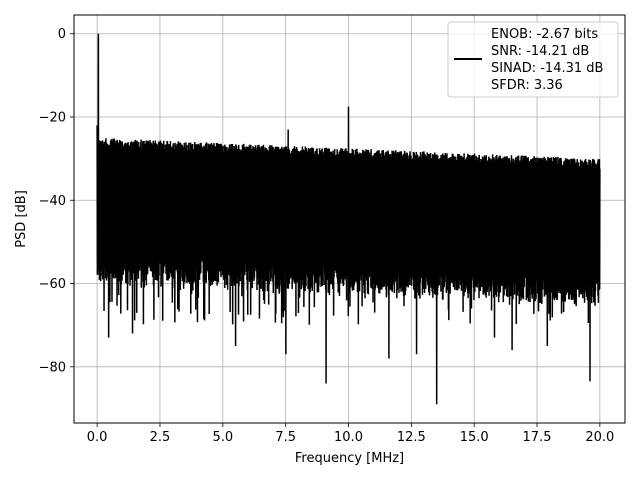  I want to click on x-tick-label: 20.0, so click(599, 437).